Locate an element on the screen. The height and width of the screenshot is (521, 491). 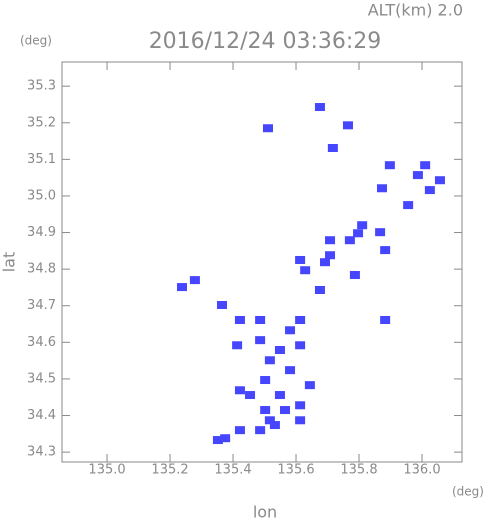
y-tick-label: 35.1 is located at coordinates (41, 159).